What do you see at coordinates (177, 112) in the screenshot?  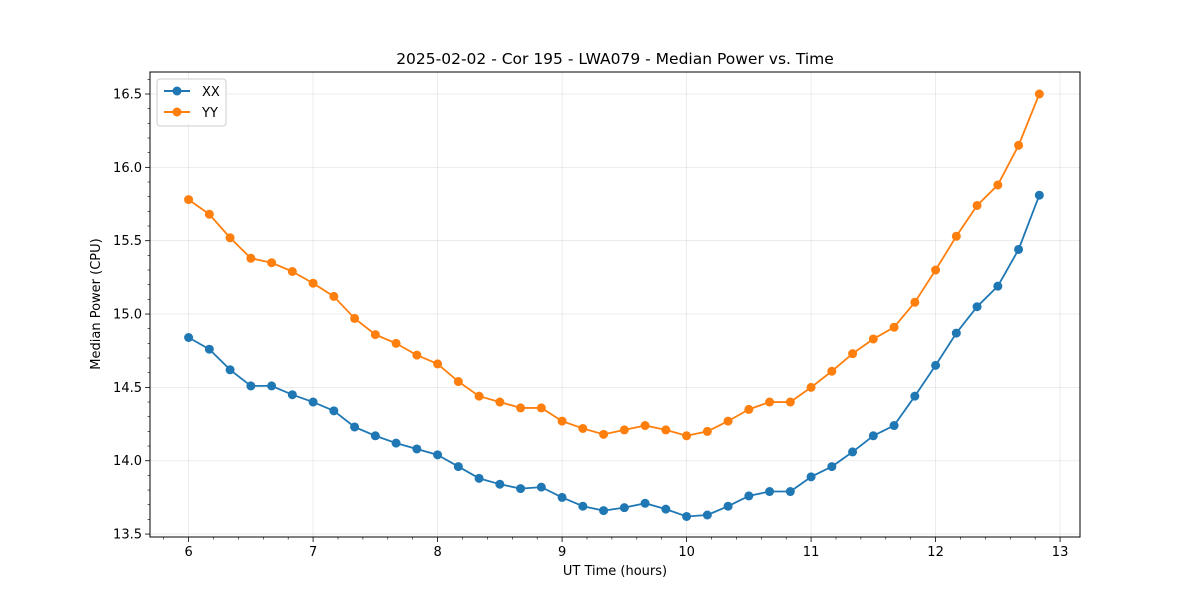 I see `legend-marker-yy` at bounding box center [177, 112].